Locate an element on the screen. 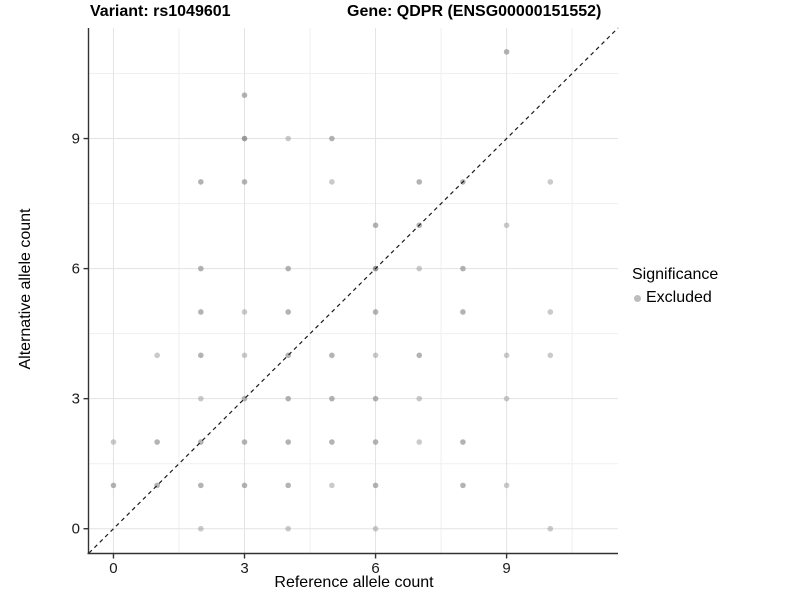 Image resolution: width=800 pixels, height=600 pixels. legend-title: Significance is located at coordinates (675, 274).